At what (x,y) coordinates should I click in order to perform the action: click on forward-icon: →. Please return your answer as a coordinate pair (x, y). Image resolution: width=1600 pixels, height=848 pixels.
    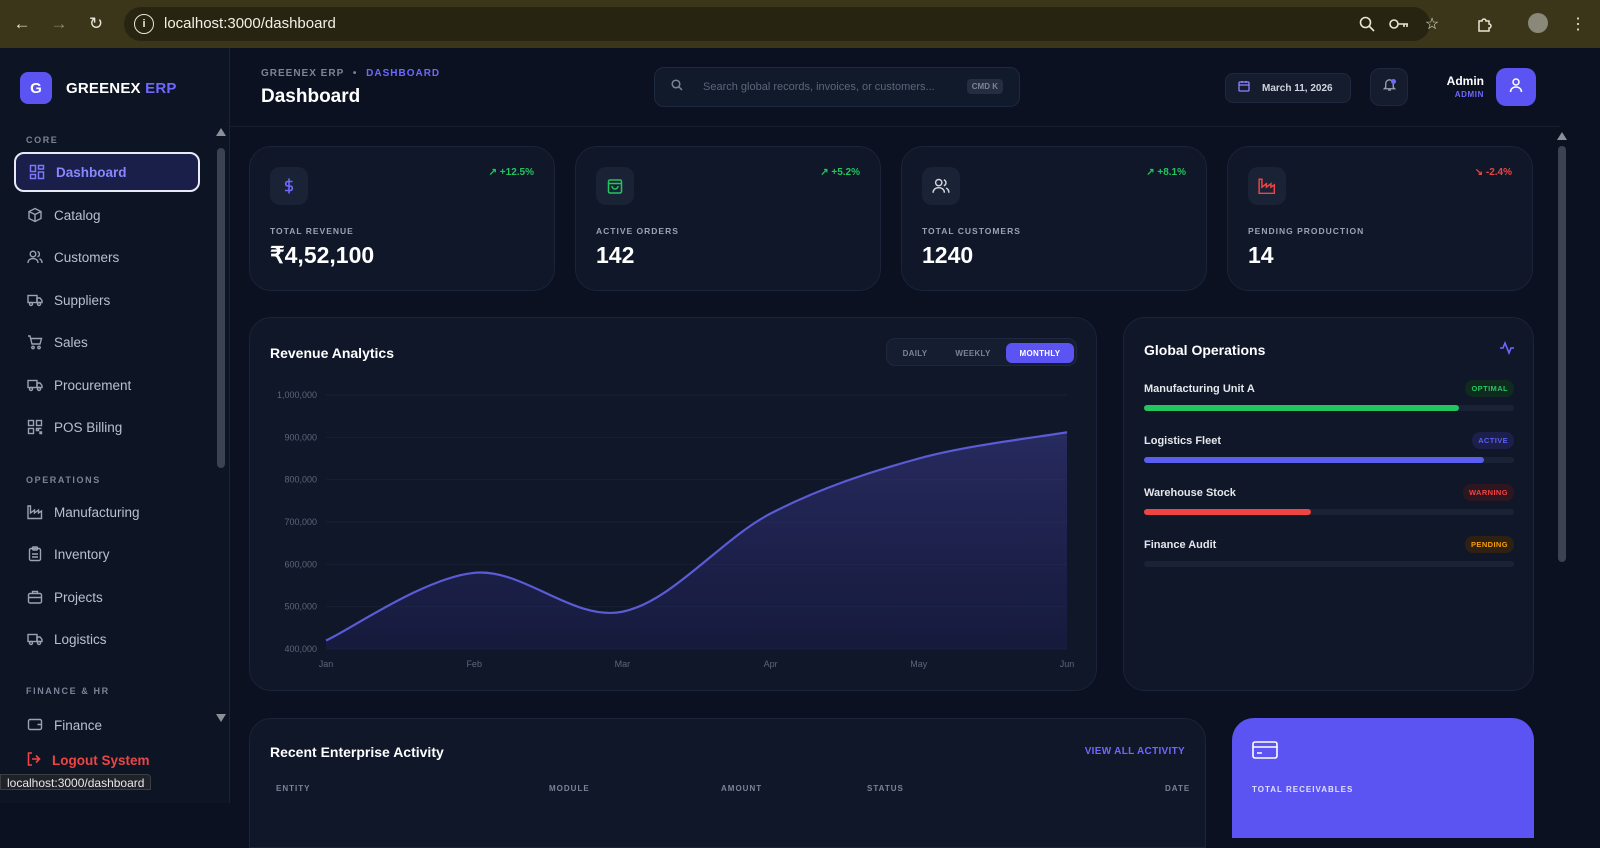
    Looking at the image, I should click on (59, 24).